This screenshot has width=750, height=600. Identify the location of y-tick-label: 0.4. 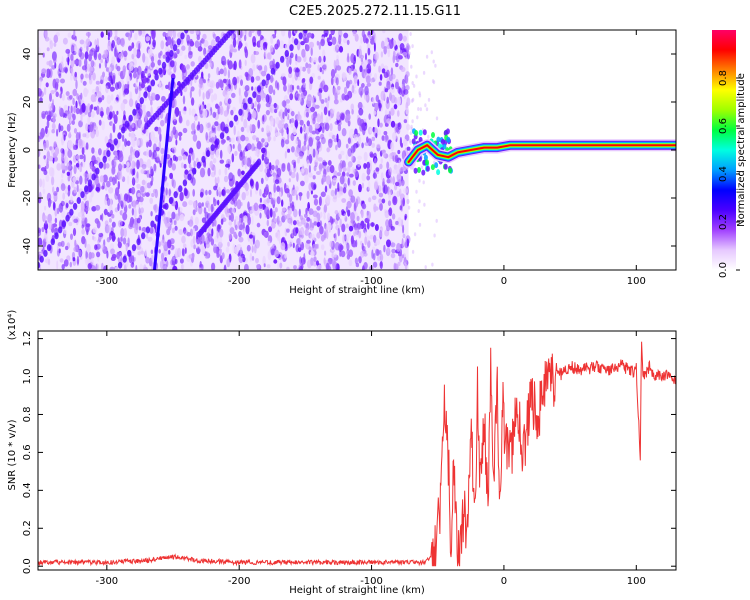
(27, 490).